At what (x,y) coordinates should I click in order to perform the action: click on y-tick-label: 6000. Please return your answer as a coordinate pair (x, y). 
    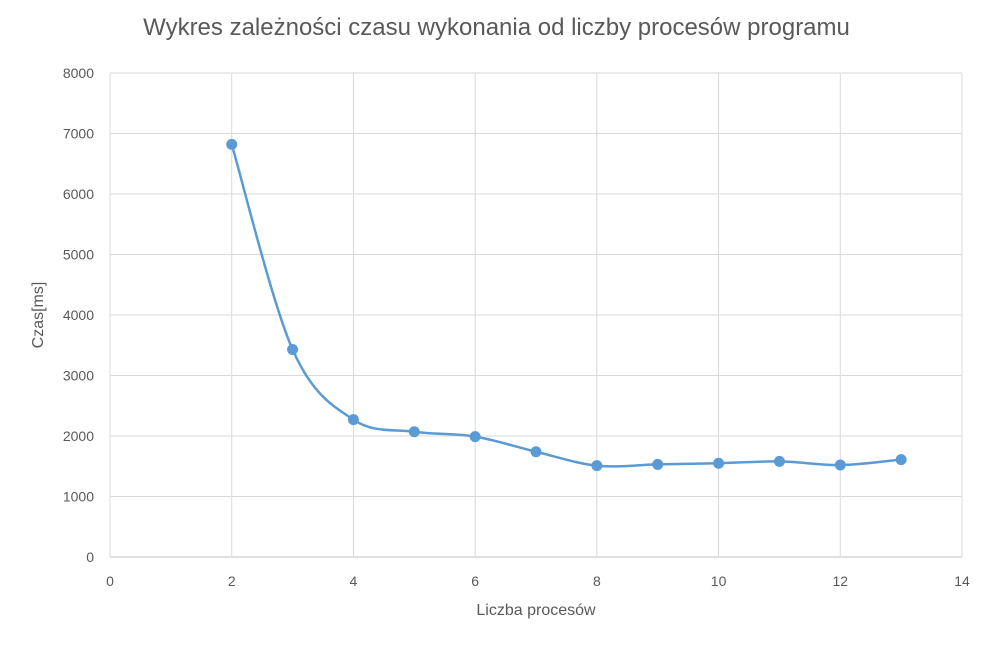
    Looking at the image, I should click on (78, 194).